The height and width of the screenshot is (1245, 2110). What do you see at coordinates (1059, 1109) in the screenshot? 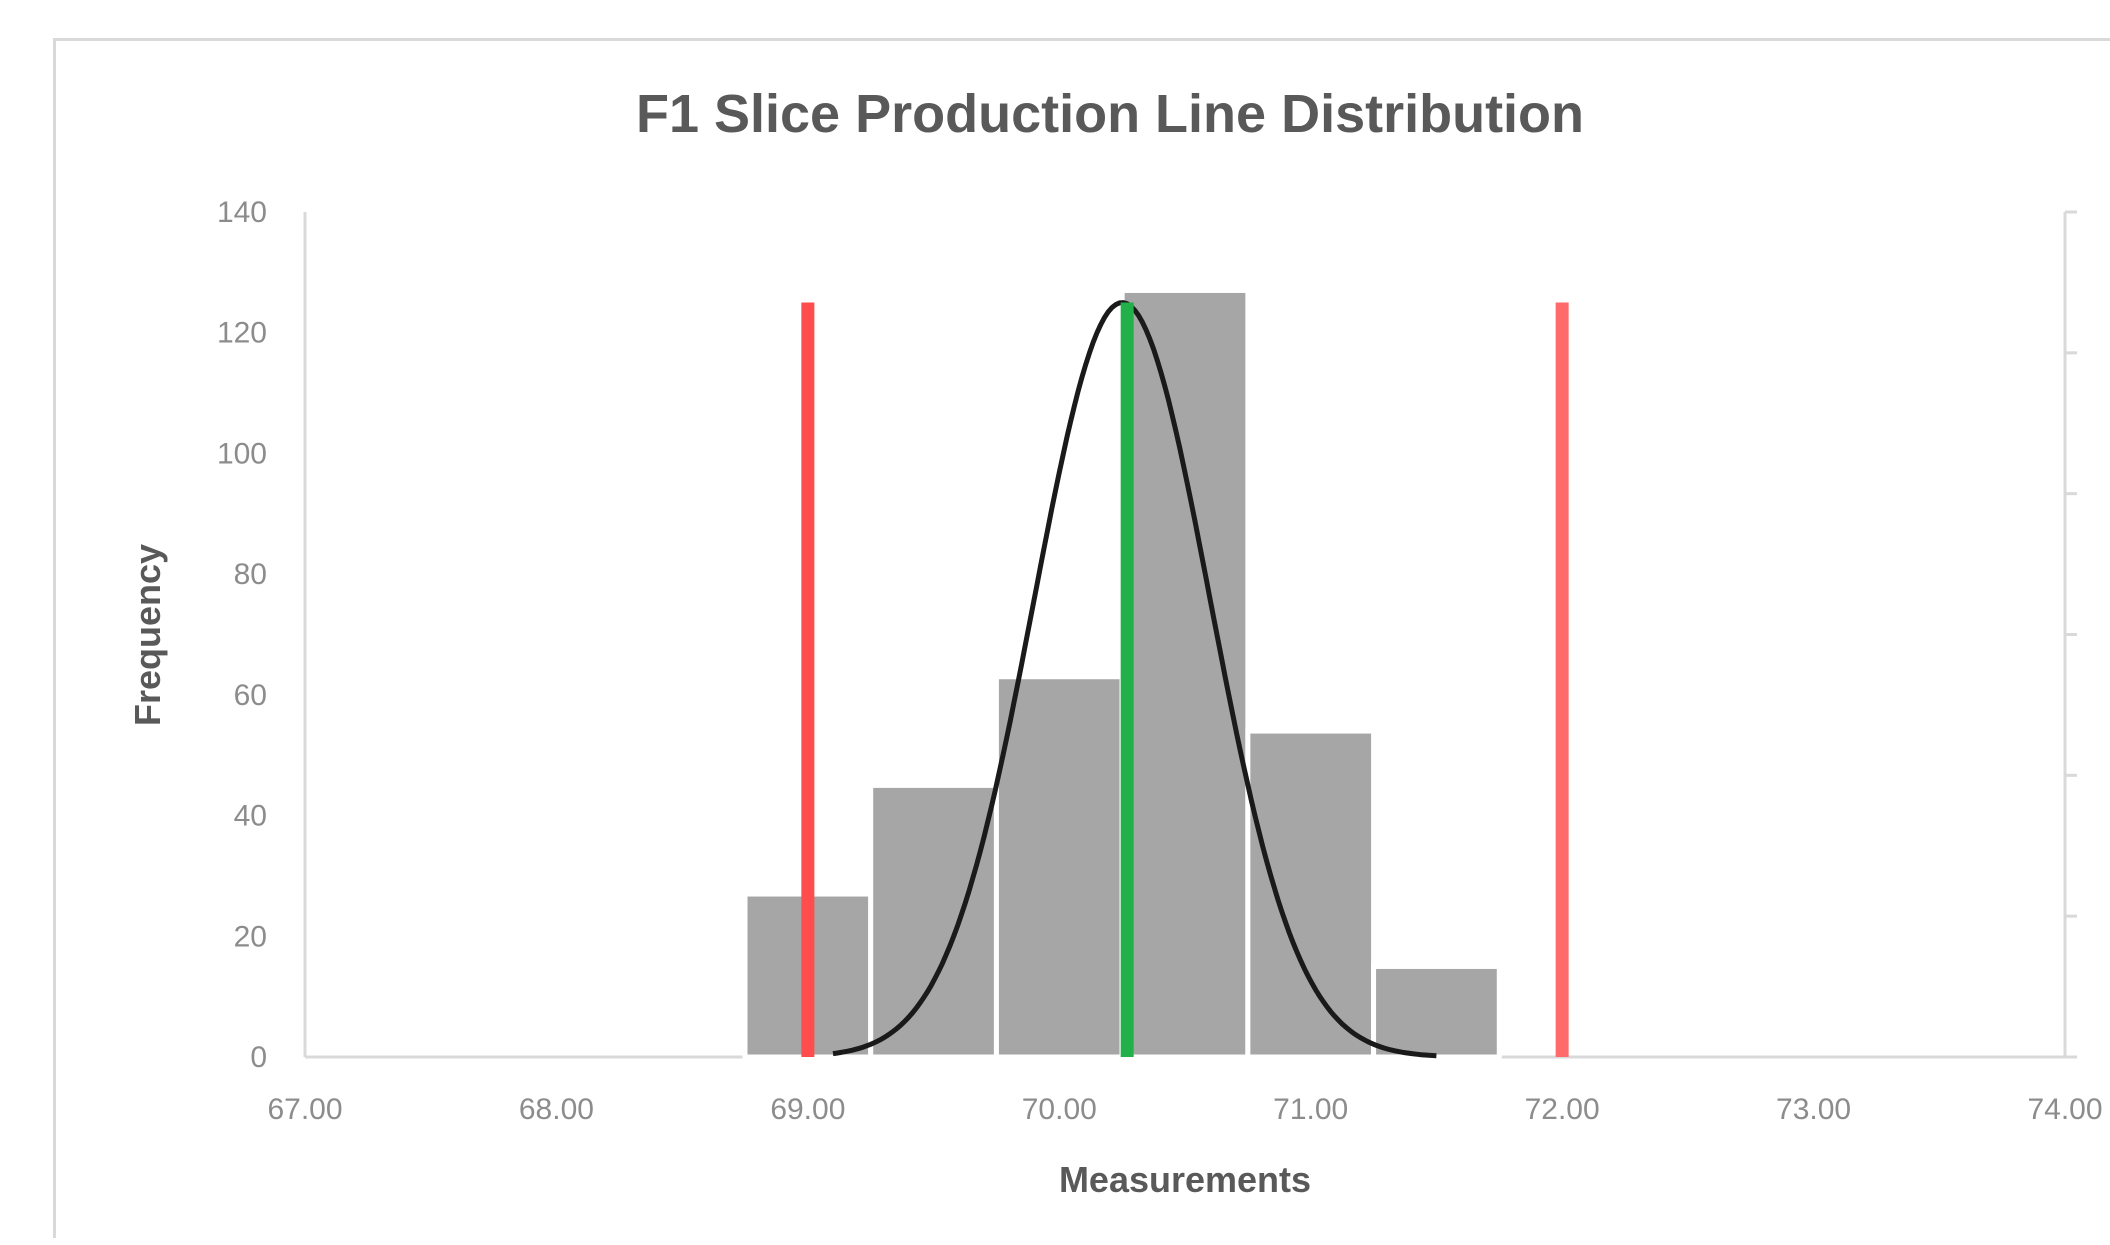
I see `x-tick-label: 70.00` at bounding box center [1059, 1109].